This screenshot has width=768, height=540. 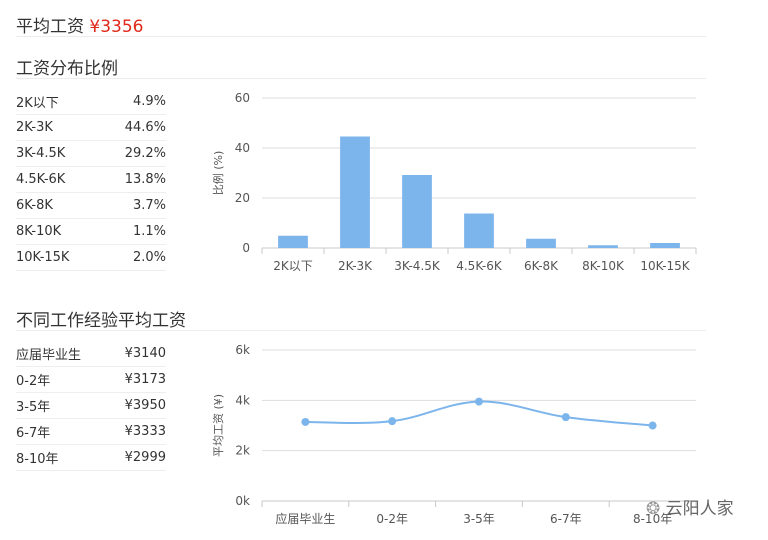 What do you see at coordinates (136, 457) in the screenshot?
I see `row-value: ¥2999` at bounding box center [136, 457].